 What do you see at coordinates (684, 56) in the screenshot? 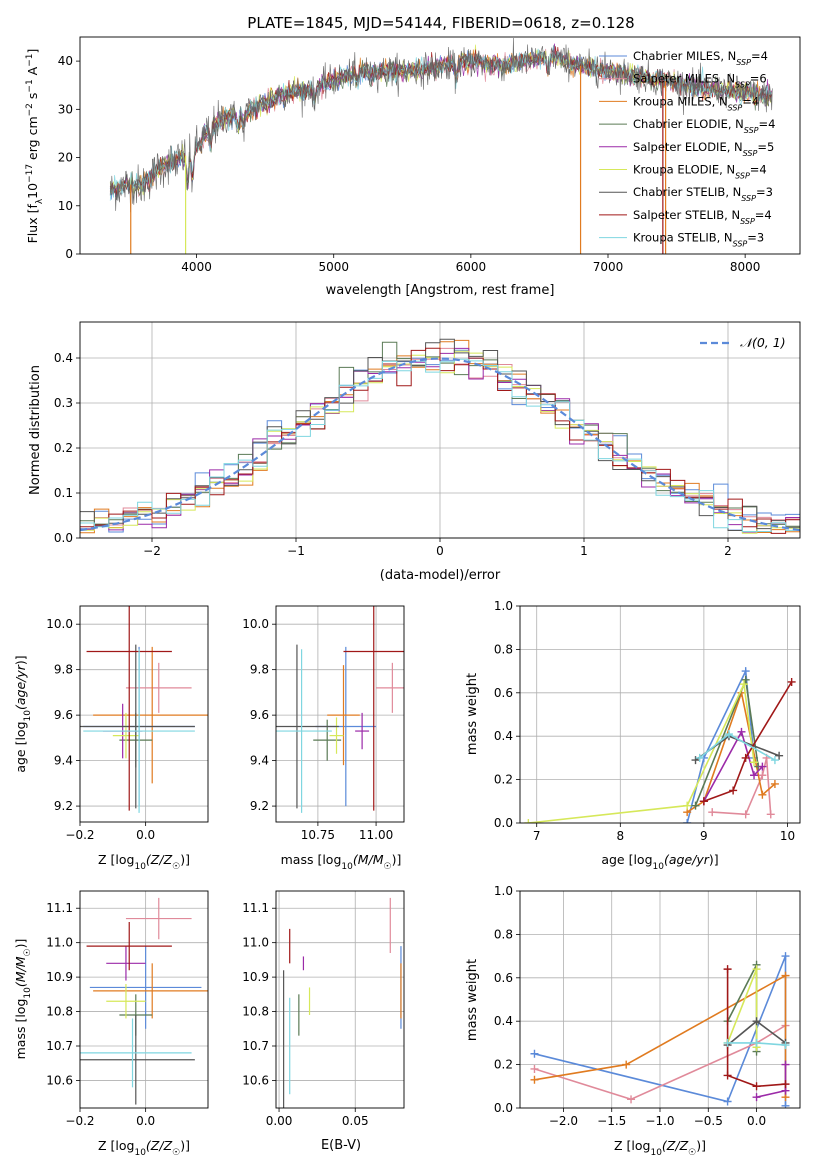
I see `legend-label-name: Chabrier MILES, N` at bounding box center [684, 56].